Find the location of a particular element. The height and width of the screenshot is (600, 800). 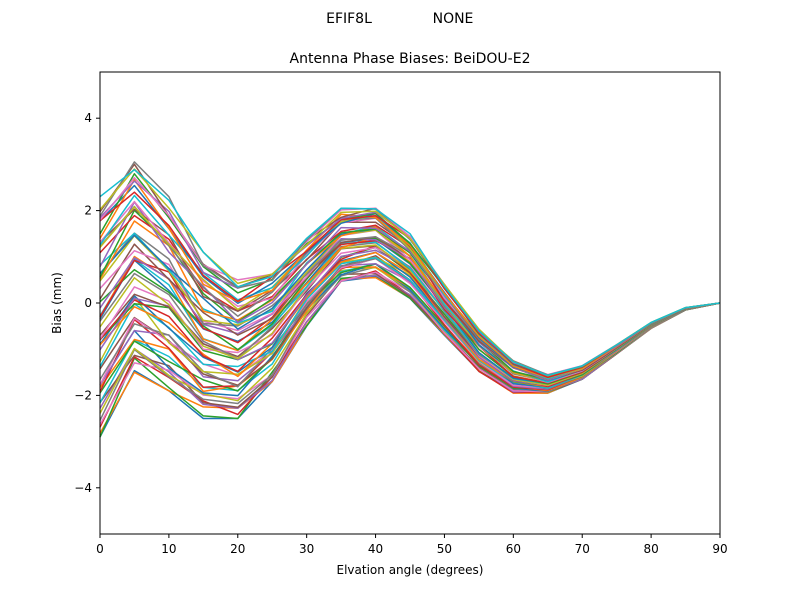

x-tick-label: 90 is located at coordinates (719, 549).